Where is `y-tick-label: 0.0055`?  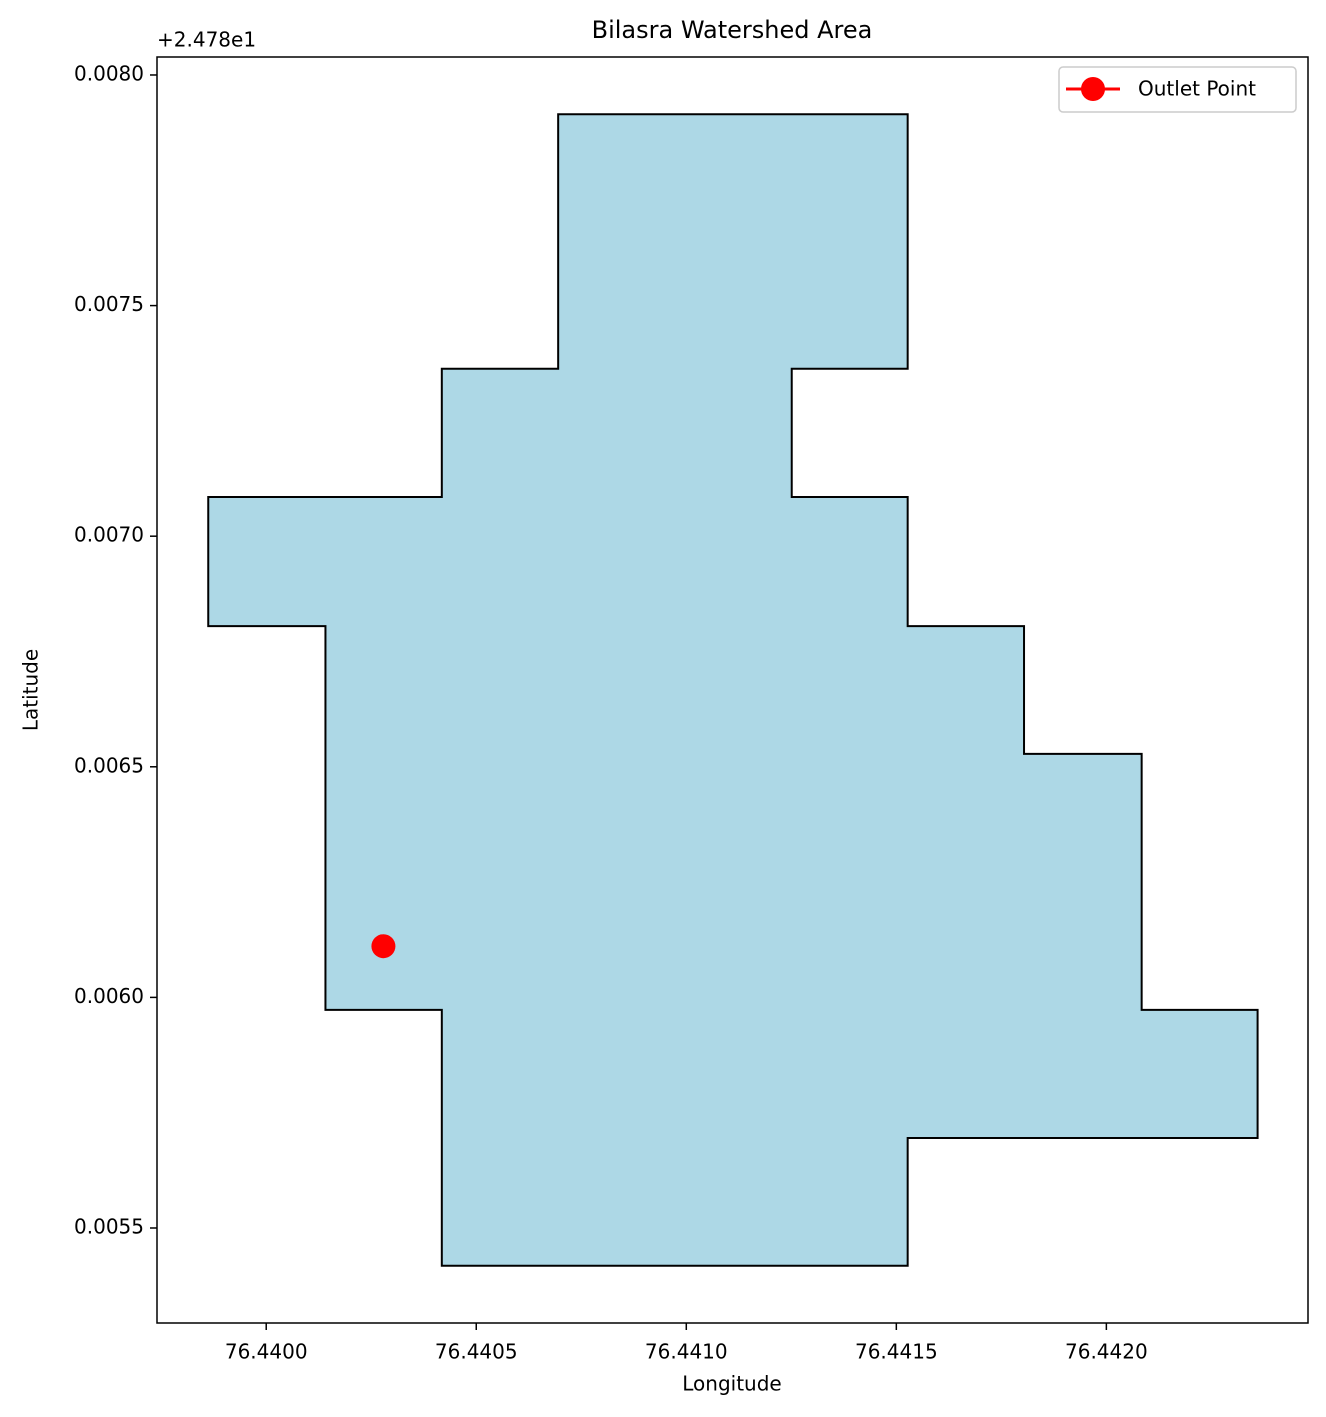
y-tick-label: 0.0055 is located at coordinates (109, 1226).